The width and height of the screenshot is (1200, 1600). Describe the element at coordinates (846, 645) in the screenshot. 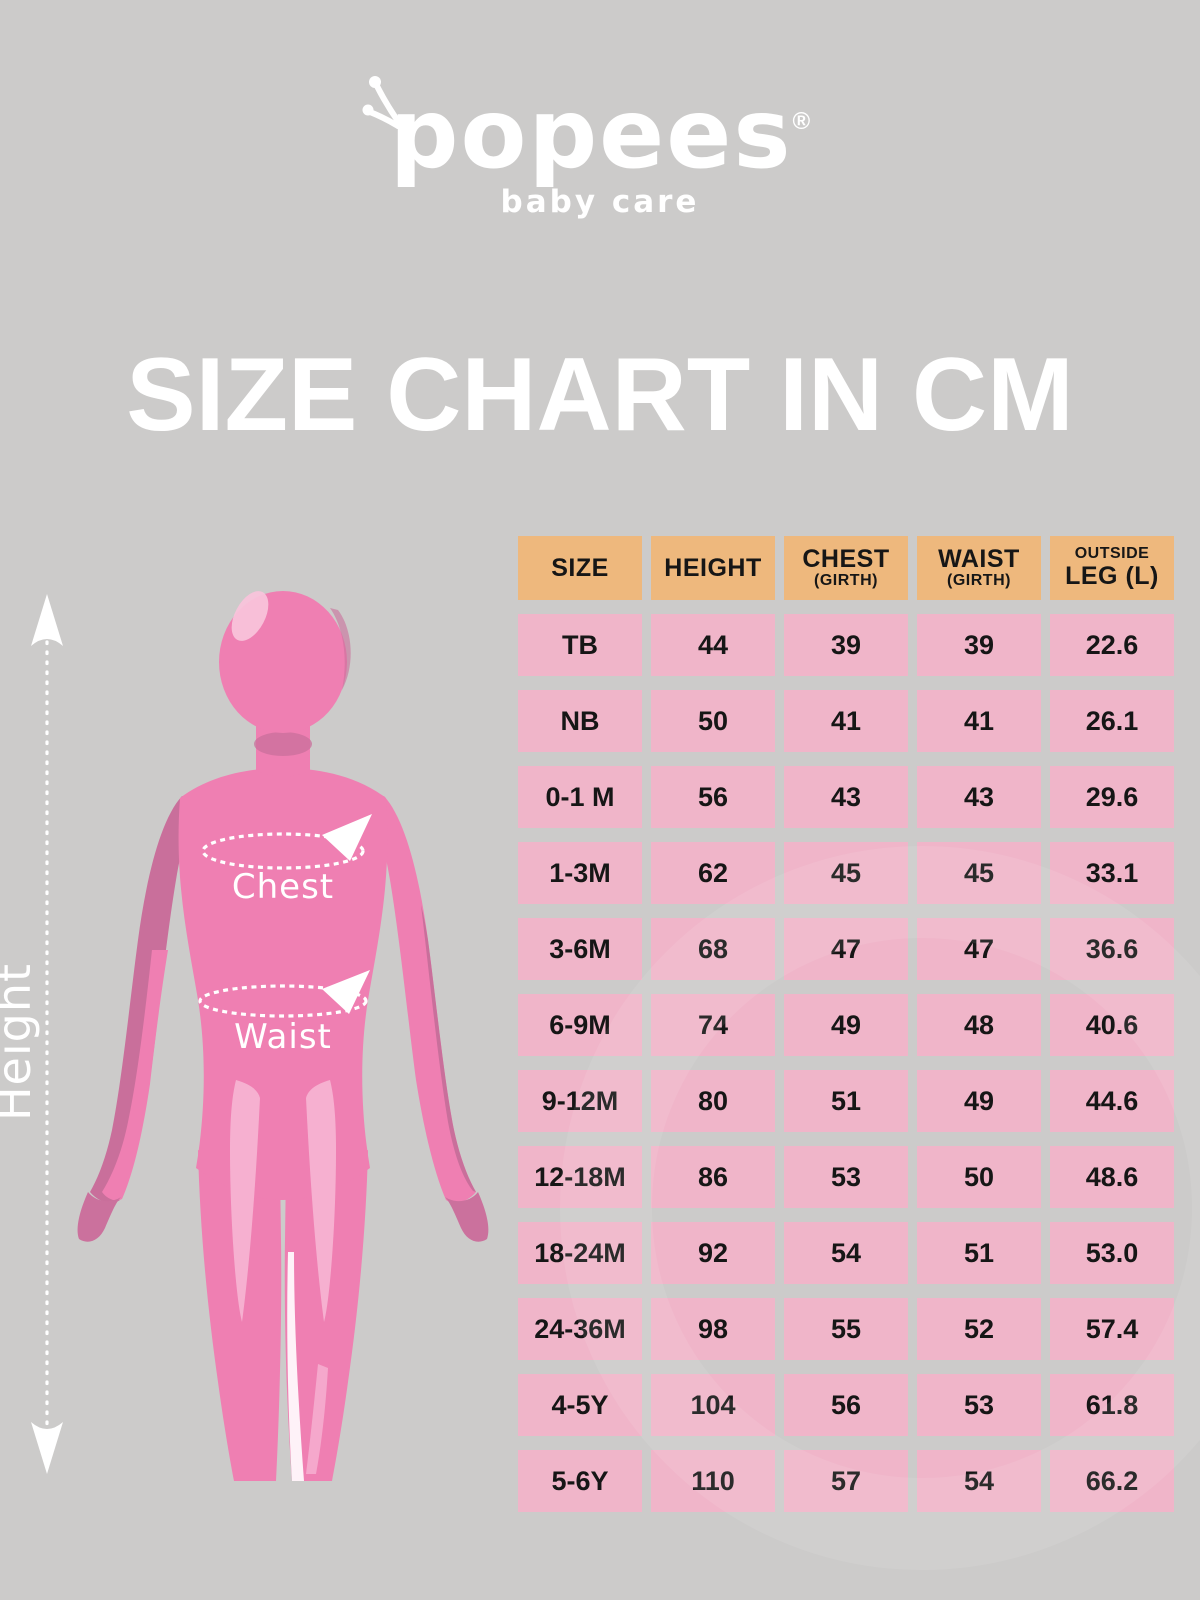

I see `value-cell-TB-col2: 39` at that location.